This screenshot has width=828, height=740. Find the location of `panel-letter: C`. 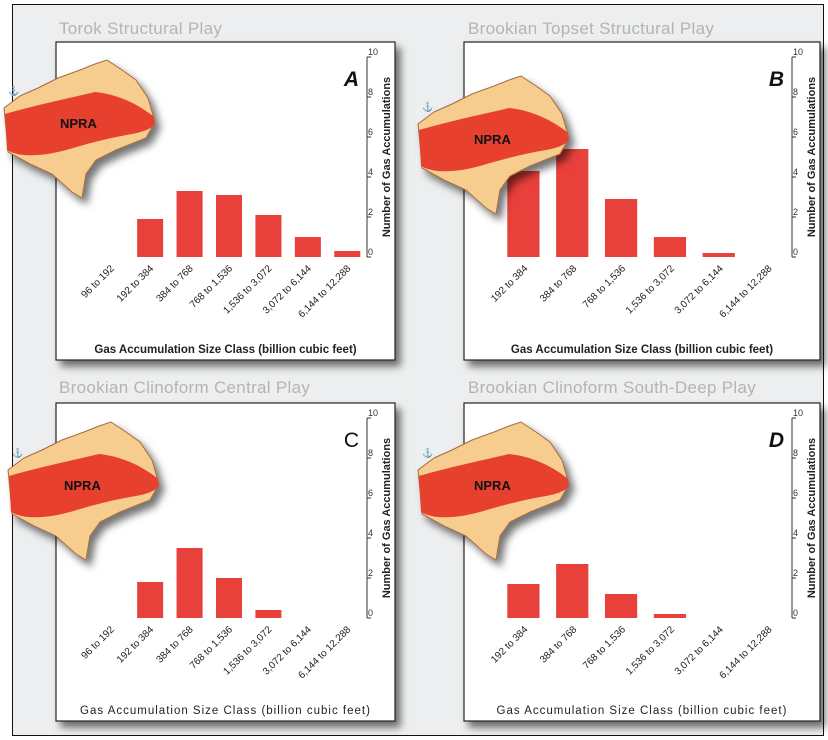

panel-letter: C is located at coordinates (351, 440).